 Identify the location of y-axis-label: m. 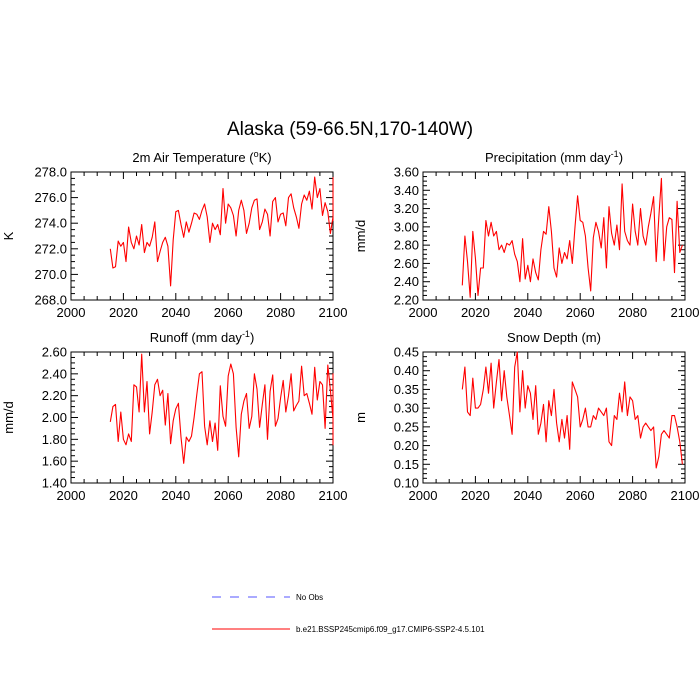
(360, 417).